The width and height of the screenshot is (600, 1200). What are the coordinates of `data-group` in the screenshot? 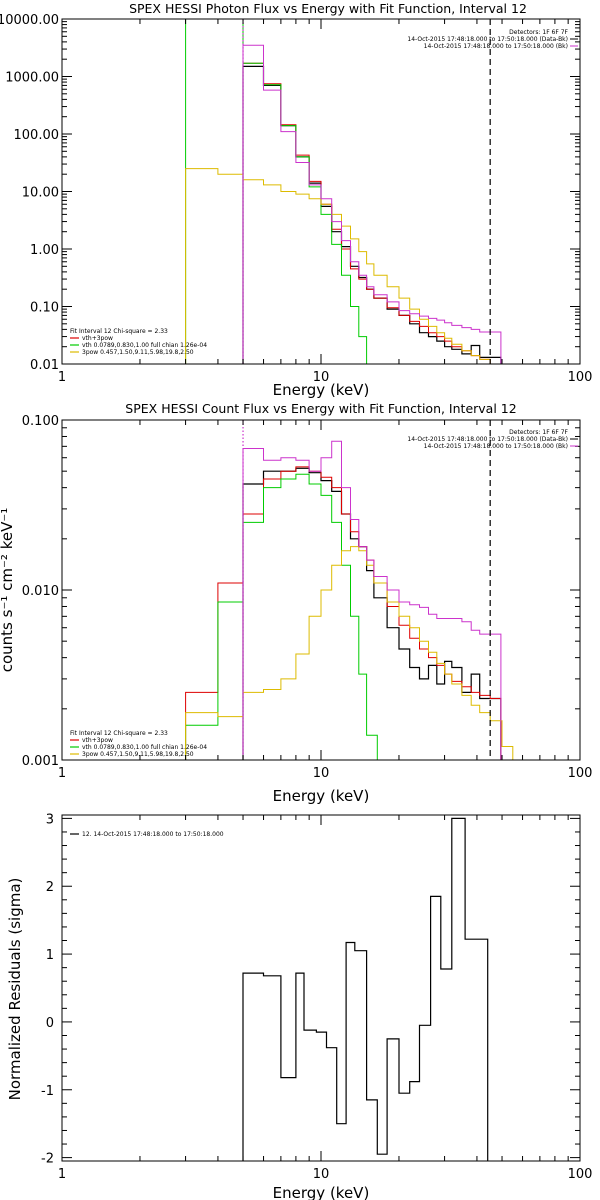 It's located at (365, 989).